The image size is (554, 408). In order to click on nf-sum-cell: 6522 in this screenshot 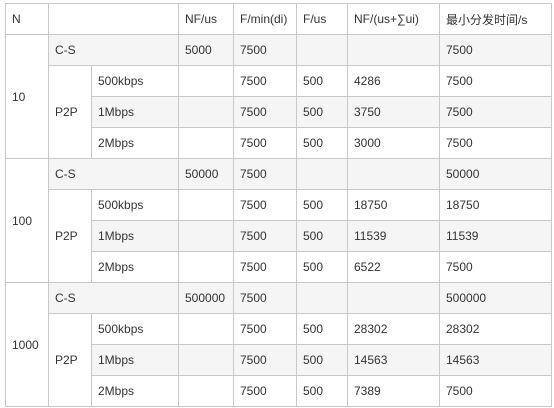, I will do `click(393, 267)`.